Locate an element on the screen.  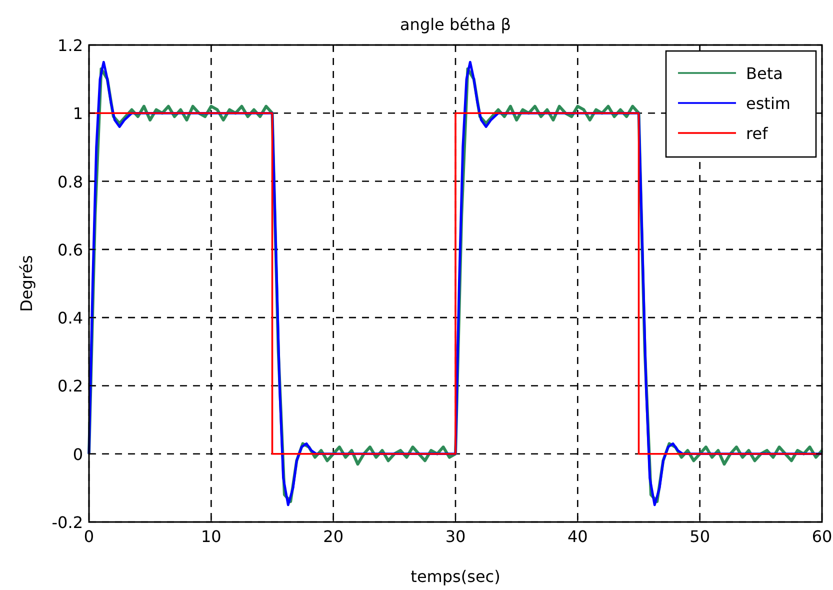
x-tick-label: 50 is located at coordinates (700, 536).